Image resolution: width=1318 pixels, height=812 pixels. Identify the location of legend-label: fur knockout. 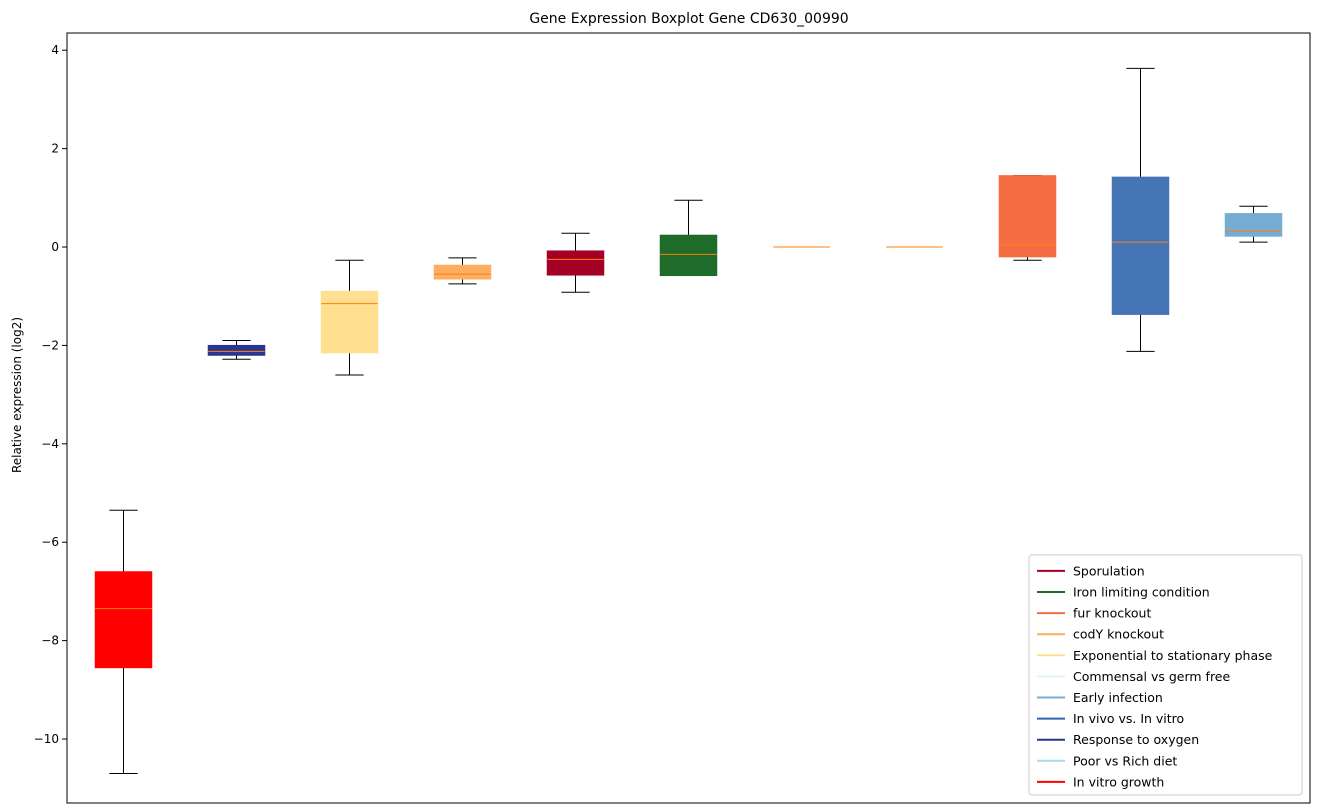
(1112, 613).